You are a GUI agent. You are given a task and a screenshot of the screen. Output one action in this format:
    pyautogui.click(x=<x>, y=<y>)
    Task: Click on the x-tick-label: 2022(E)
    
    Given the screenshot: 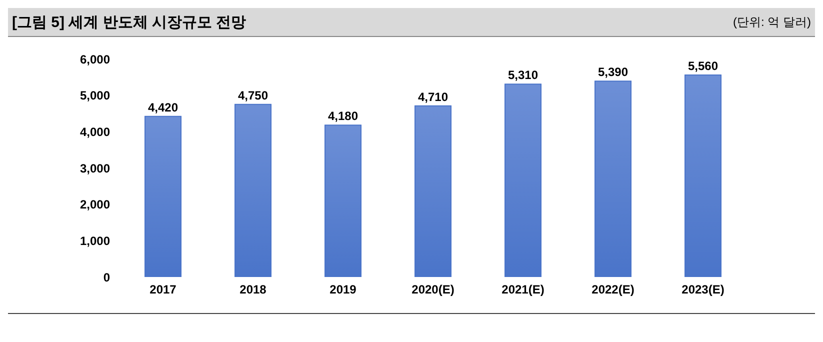 What is the action you would take?
    pyautogui.click(x=613, y=289)
    